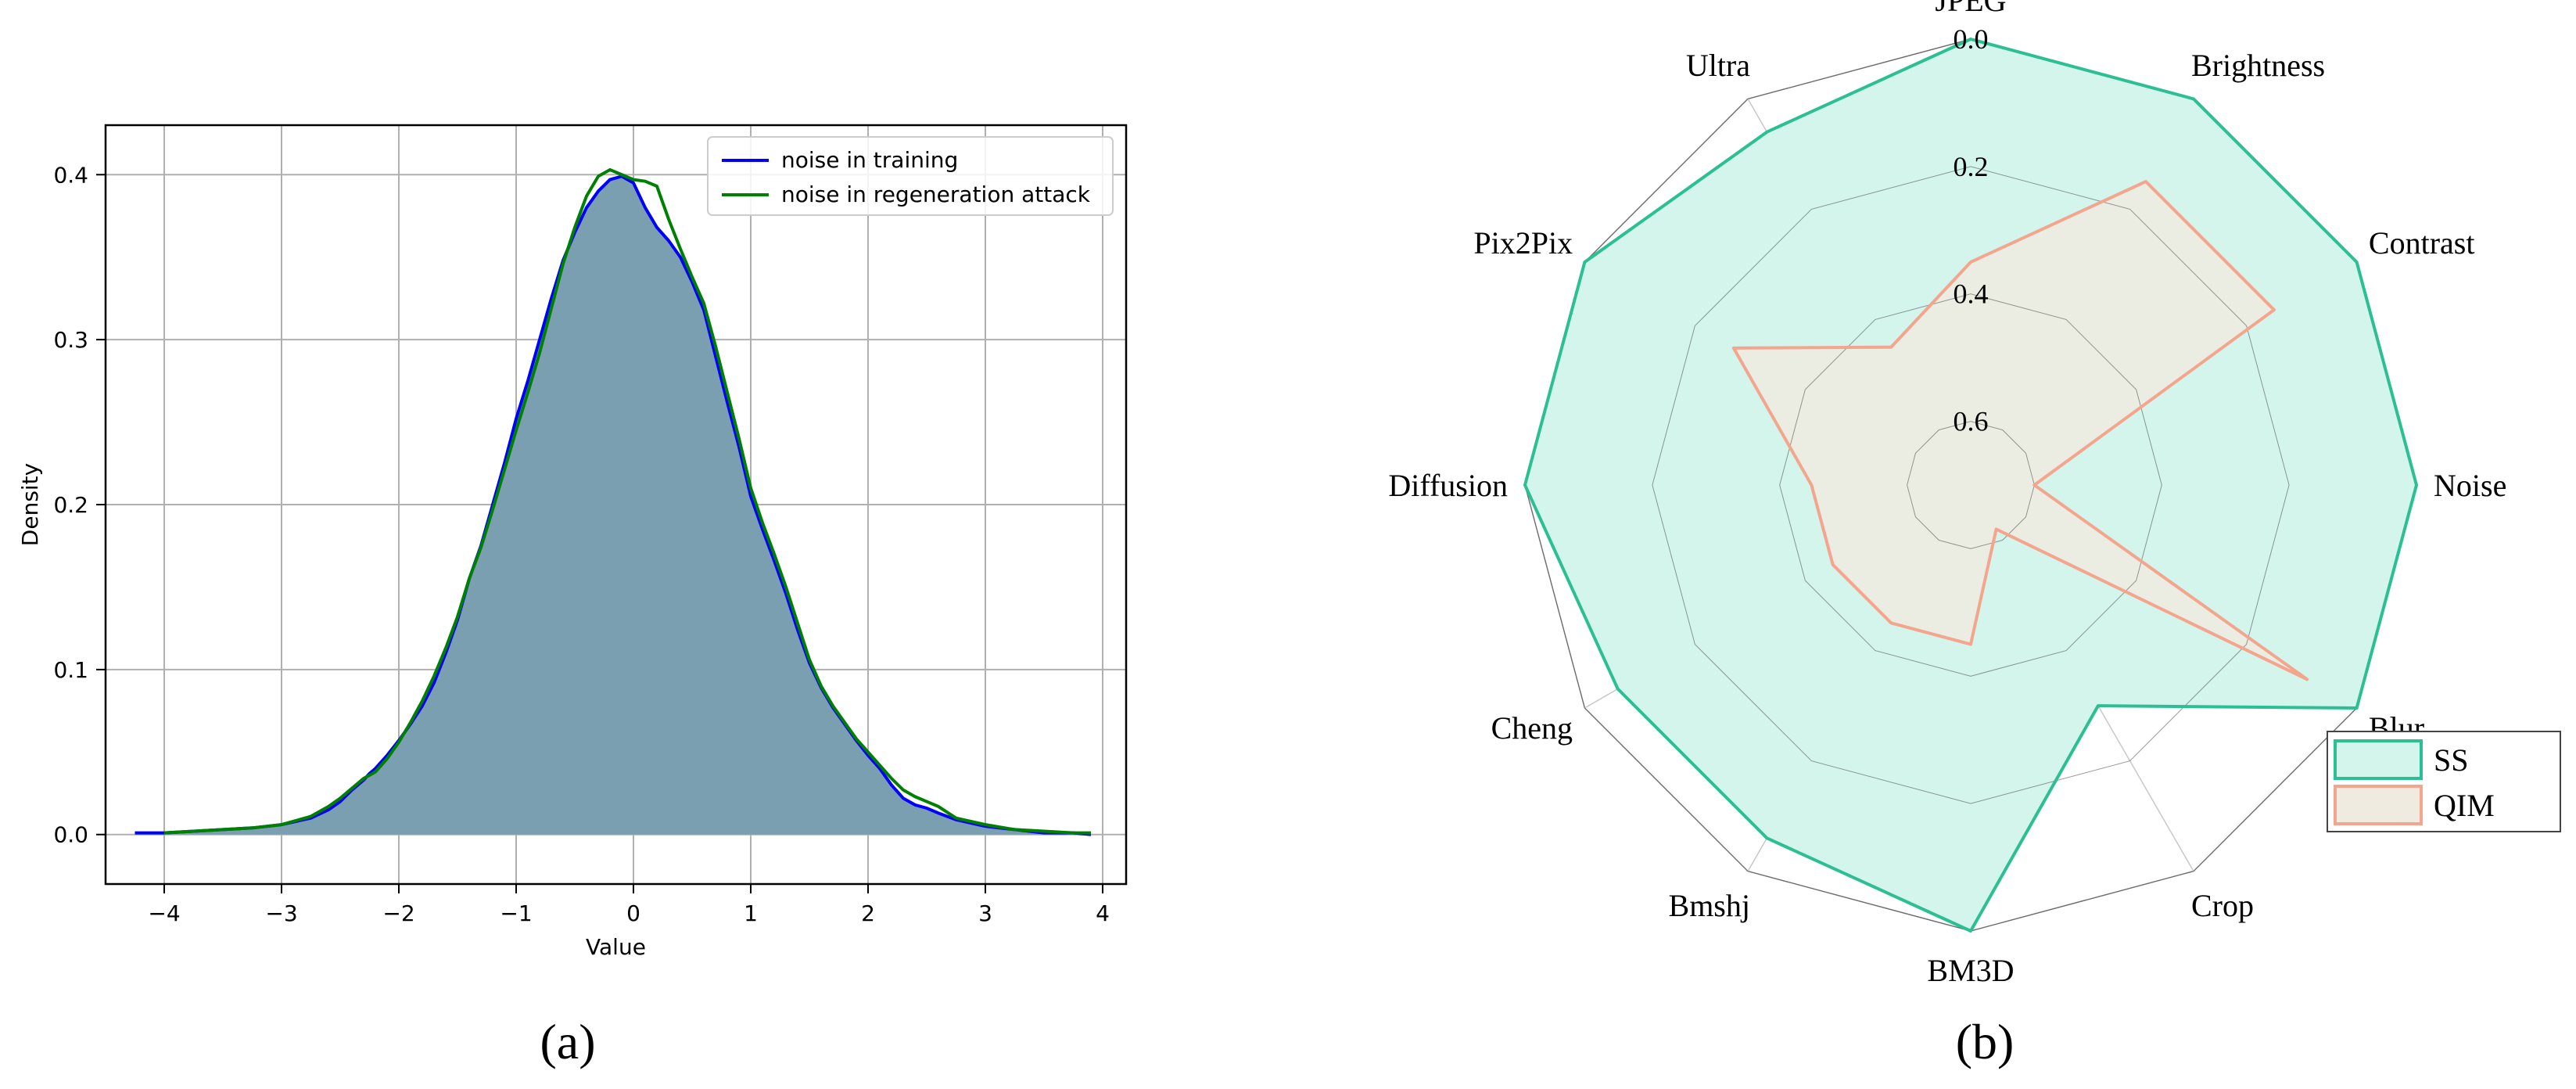 This screenshot has width=2576, height=1089. What do you see at coordinates (1523, 243) in the screenshot?
I see `axis-label-pix2pix: Pix2Pix` at bounding box center [1523, 243].